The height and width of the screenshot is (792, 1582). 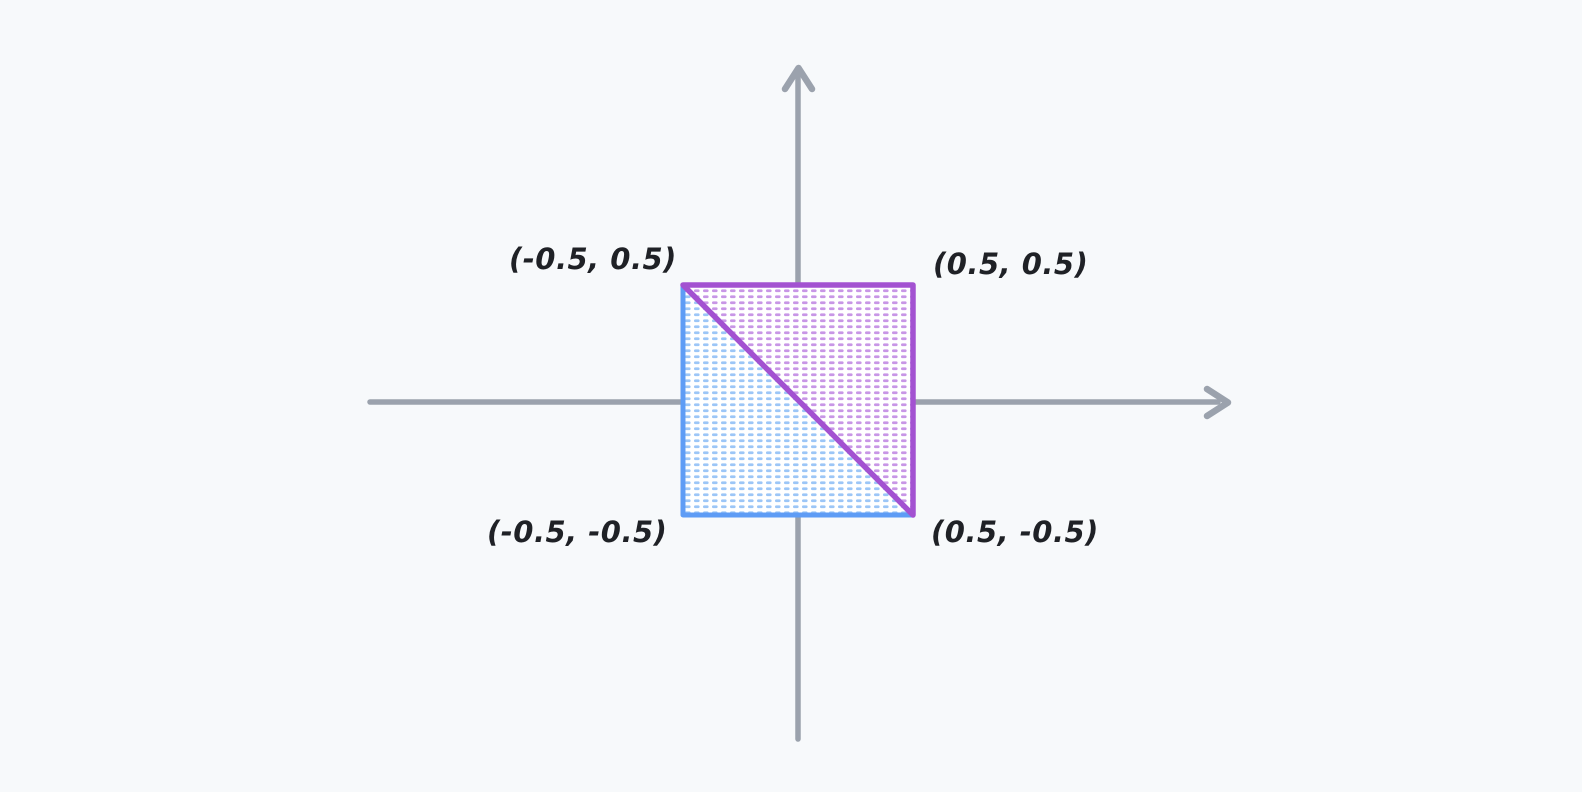 What do you see at coordinates (798, 400) in the screenshot?
I see `purple-triangle` at bounding box center [798, 400].